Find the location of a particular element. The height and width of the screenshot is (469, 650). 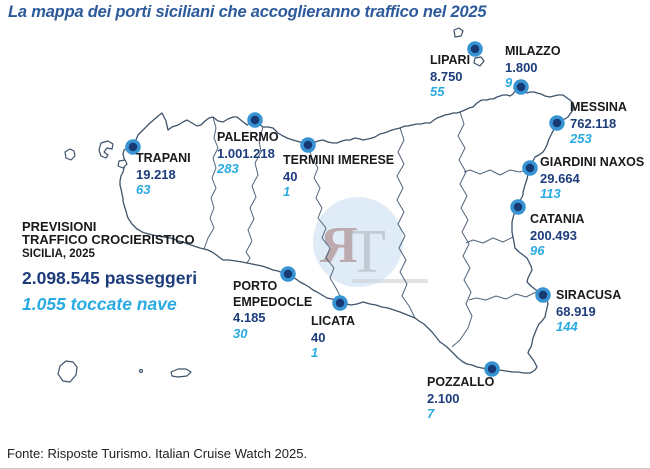

total-passengers: 2.098.545 passeggeri is located at coordinates (110, 278).